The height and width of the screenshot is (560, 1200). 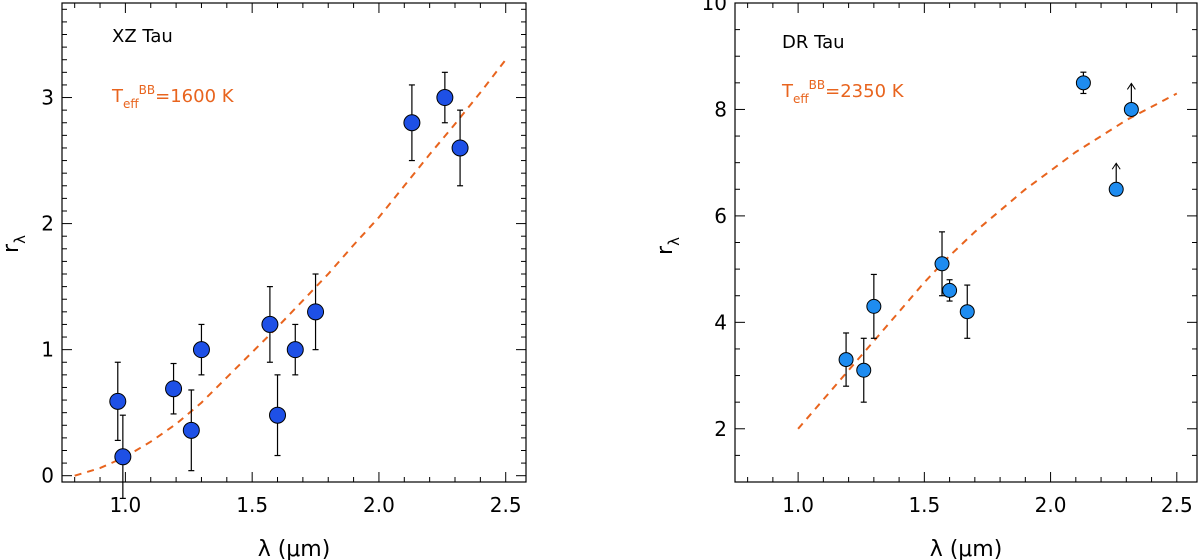 I want to click on panel-title: DR Tau, so click(x=813, y=42).